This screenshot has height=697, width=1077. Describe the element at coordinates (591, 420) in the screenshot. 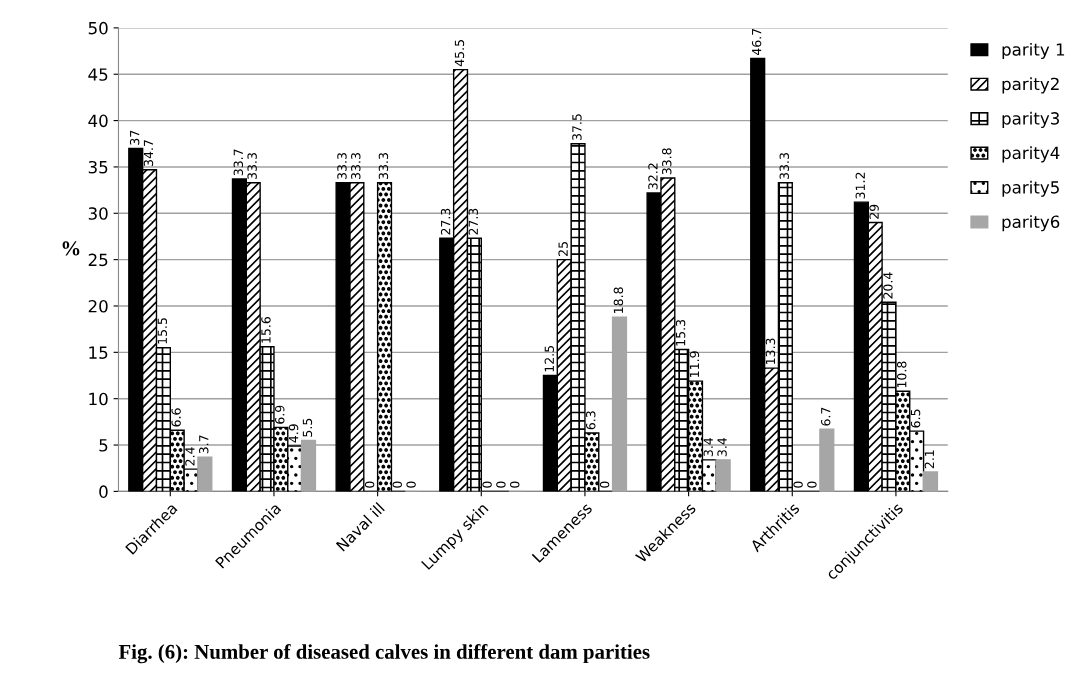

I see `data-label: 6.3` at that location.